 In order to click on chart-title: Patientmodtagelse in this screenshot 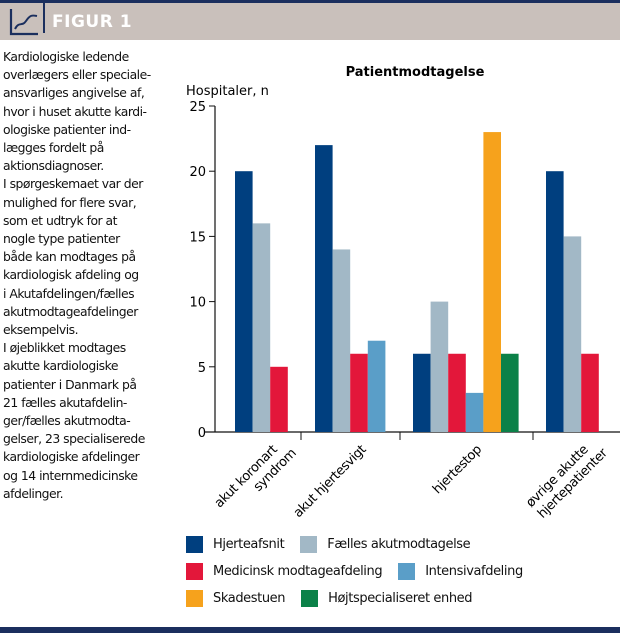, I will do `click(415, 72)`.